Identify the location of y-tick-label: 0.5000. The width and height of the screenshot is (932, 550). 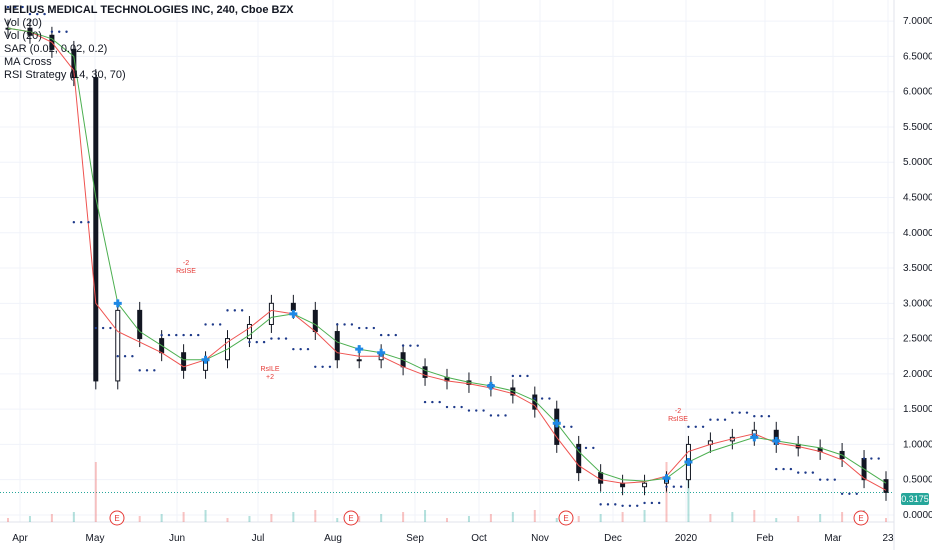
(917, 480).